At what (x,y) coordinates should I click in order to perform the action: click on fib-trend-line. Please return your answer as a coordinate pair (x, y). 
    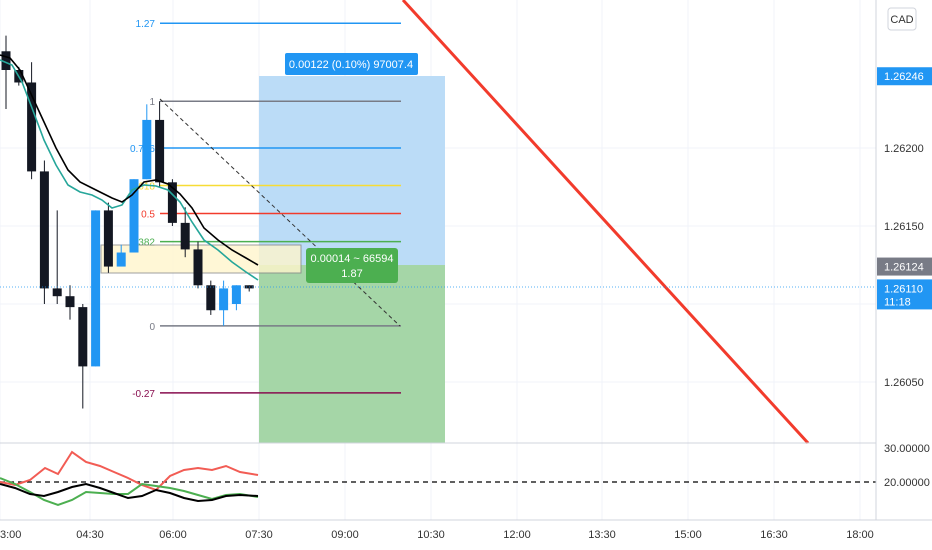
    Looking at the image, I should click on (280, 212).